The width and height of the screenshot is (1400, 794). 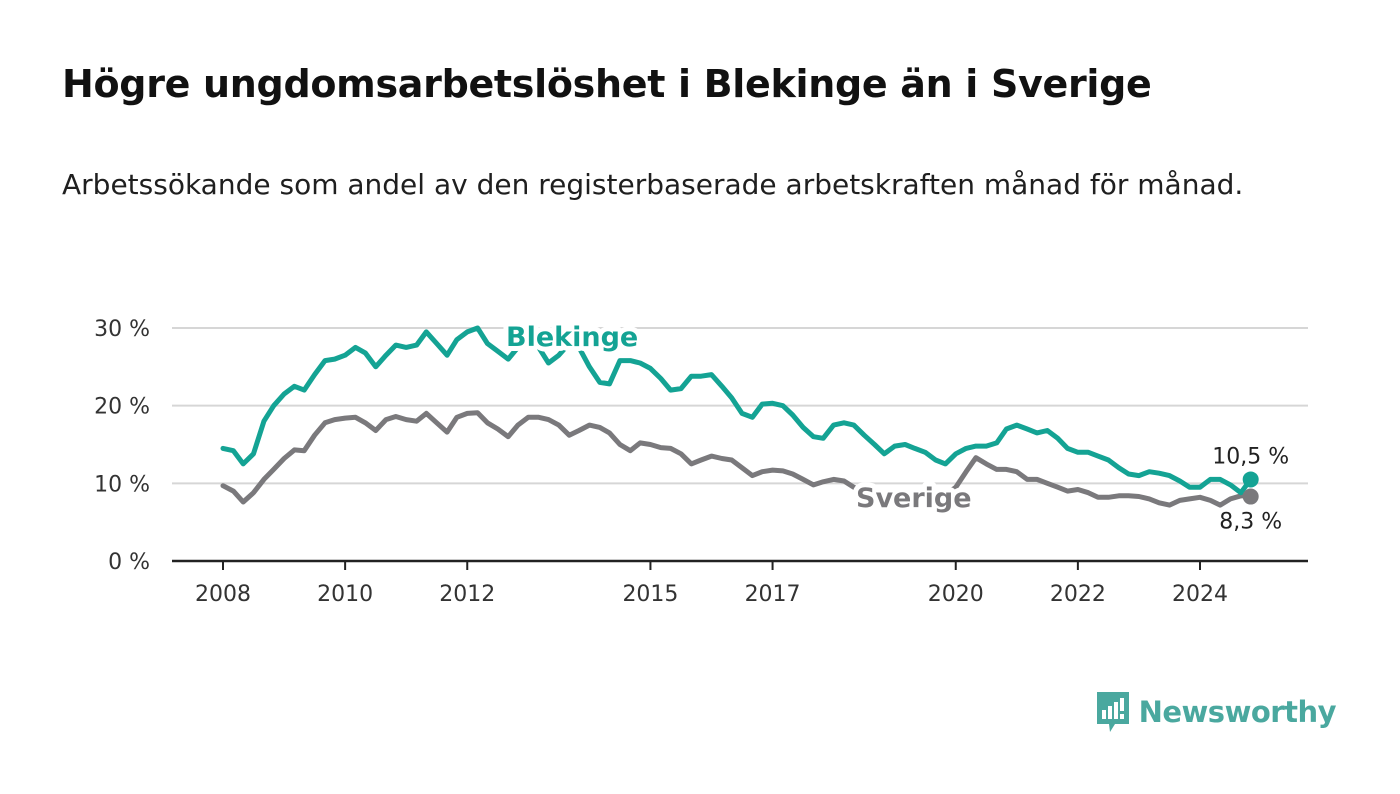 I want to click on series-line-sverige, so click(x=737, y=459).